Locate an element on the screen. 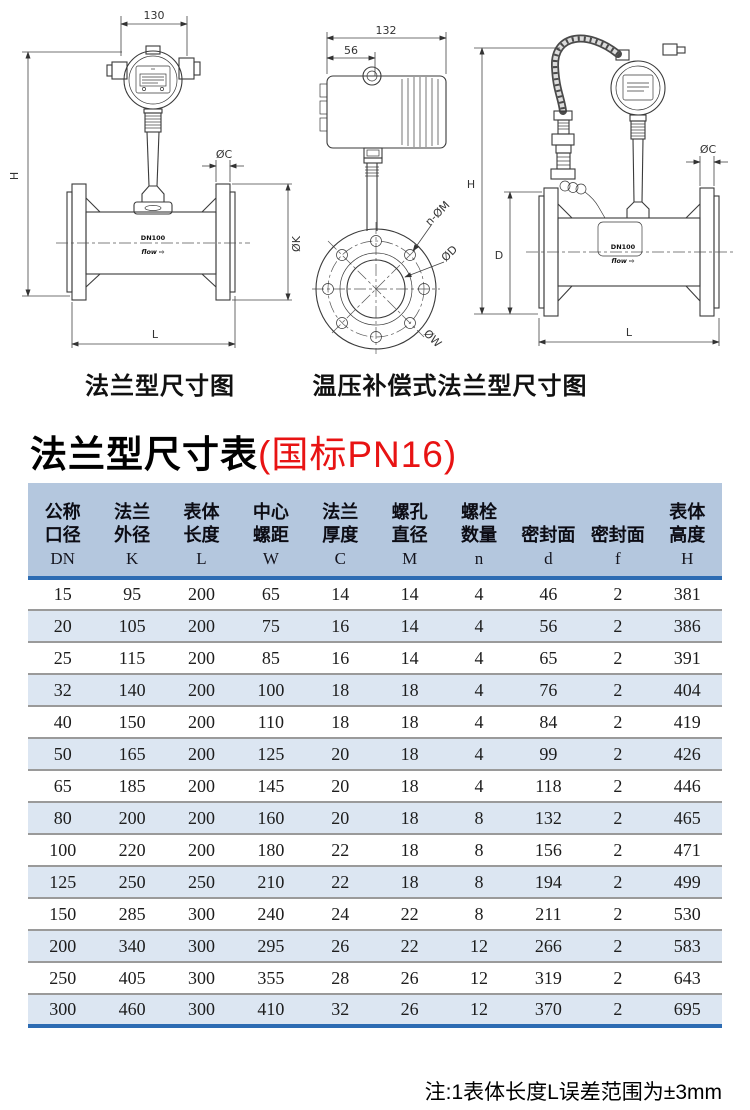  table-cell: 160 is located at coordinates (271, 817).